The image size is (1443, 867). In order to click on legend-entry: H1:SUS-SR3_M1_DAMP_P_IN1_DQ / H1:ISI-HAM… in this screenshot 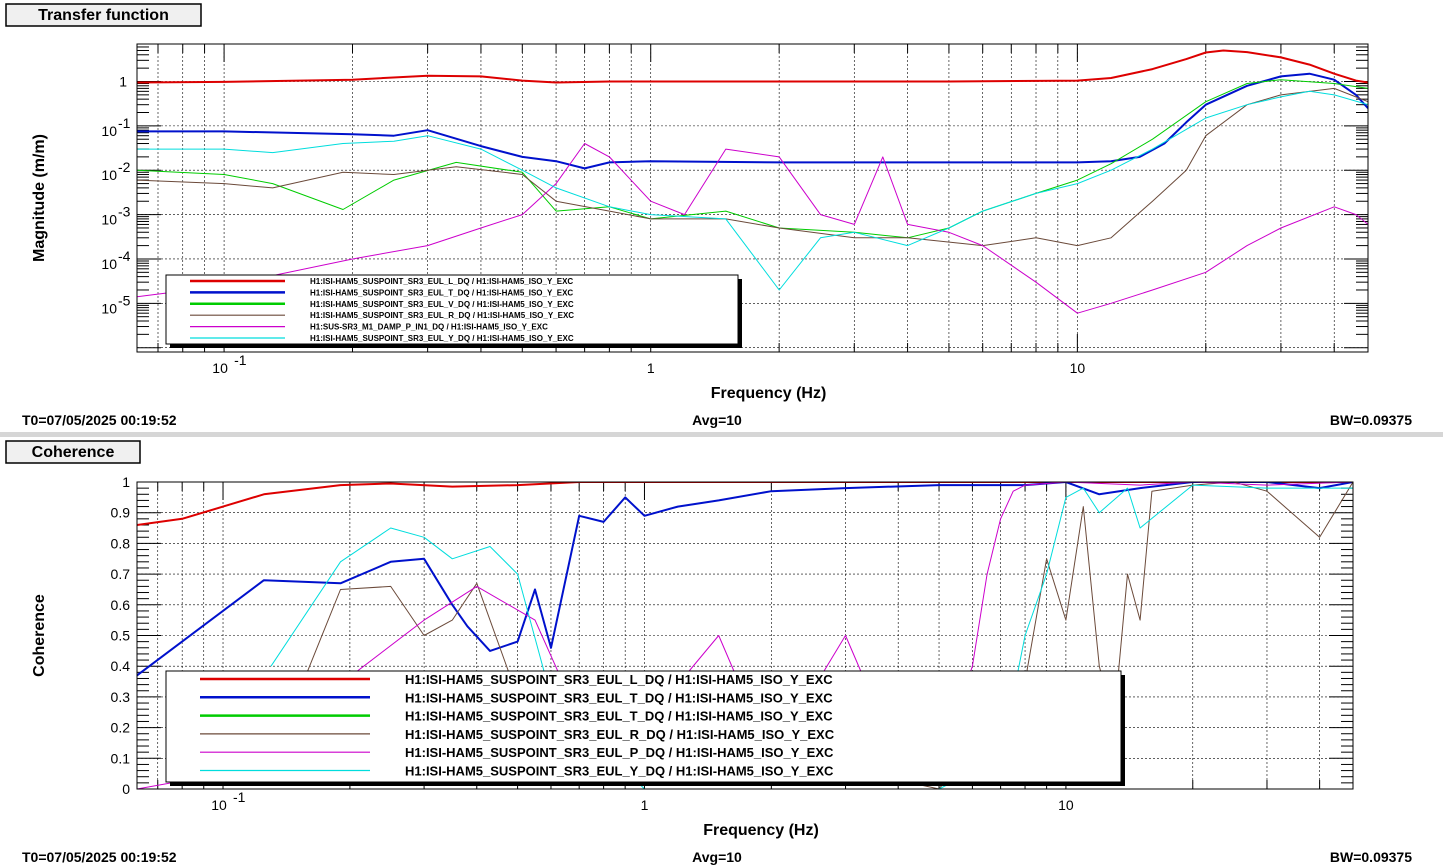, I will do `click(369, 327)`.